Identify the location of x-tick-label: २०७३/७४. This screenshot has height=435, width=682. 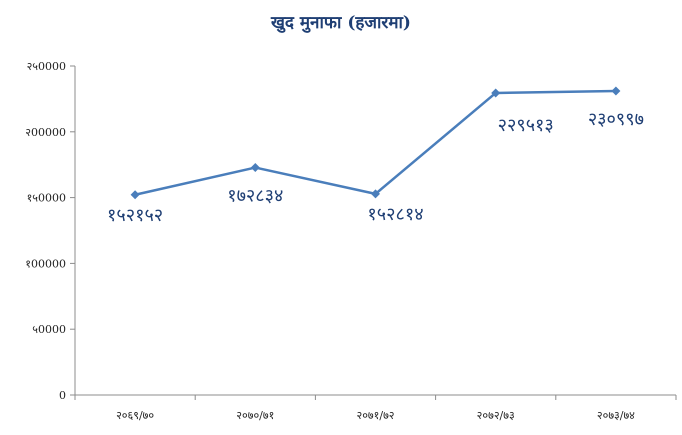
(616, 415).